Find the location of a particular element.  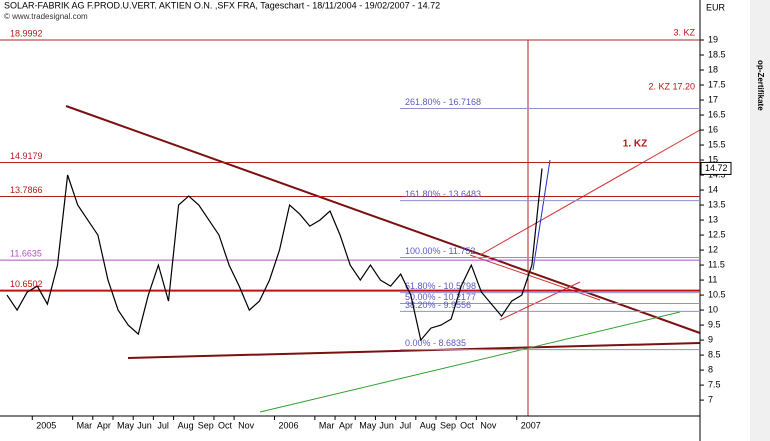

level-label: 11.6635 is located at coordinates (26, 254).